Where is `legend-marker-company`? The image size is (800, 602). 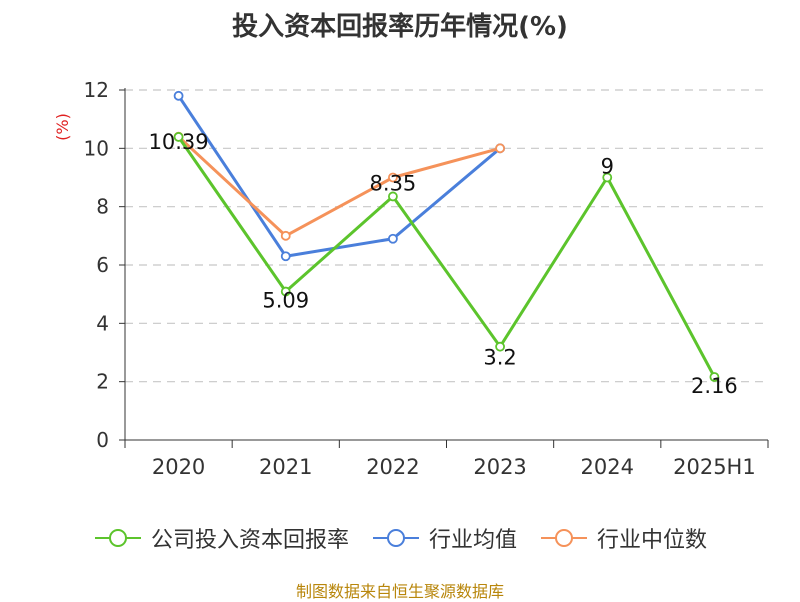 legend-marker-company is located at coordinates (117, 538).